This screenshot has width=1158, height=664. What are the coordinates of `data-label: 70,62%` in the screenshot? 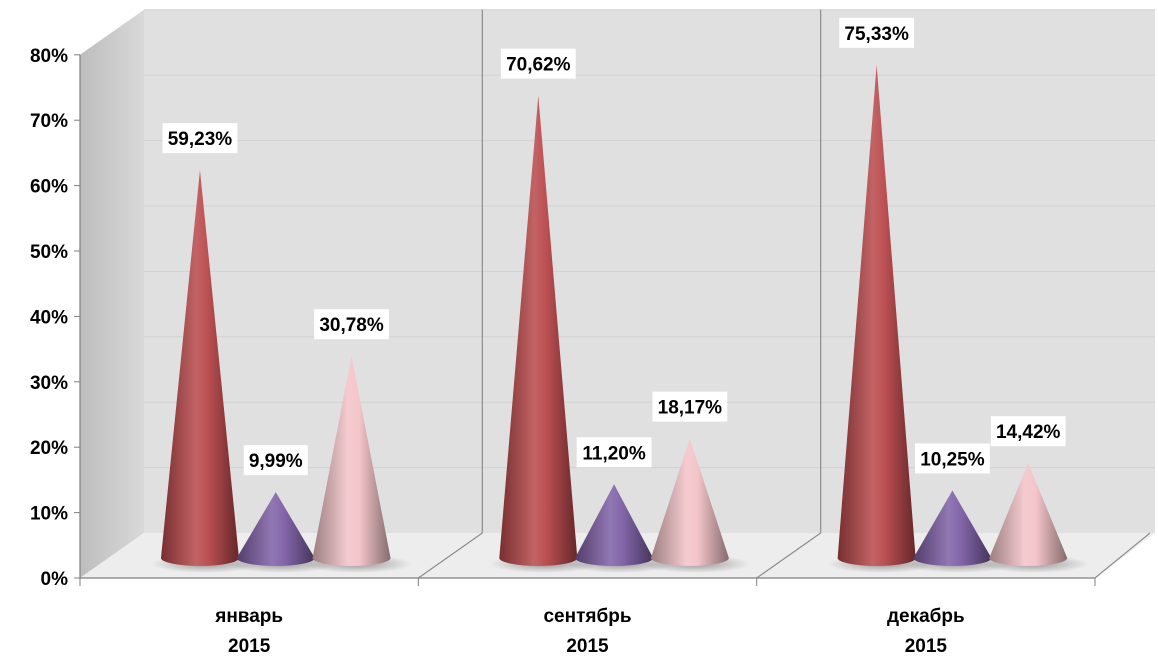 It's located at (538, 65).